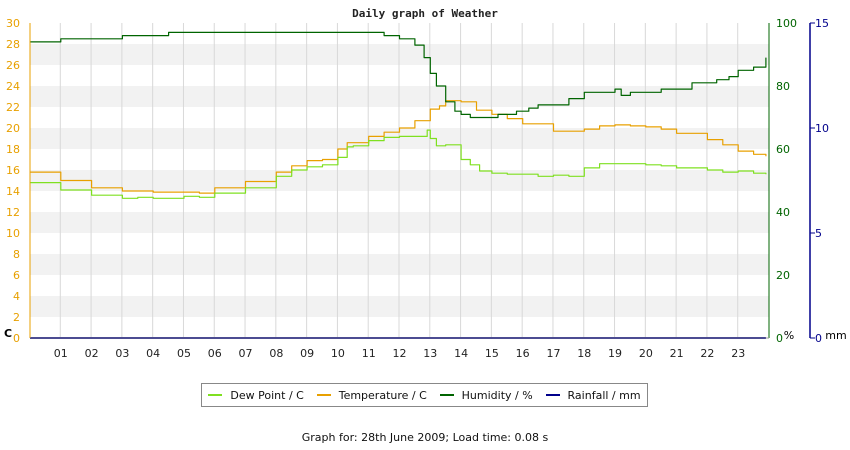 The width and height of the screenshot is (850, 450). What do you see at coordinates (369, 353) in the screenshot?
I see `x-tick-label: 11` at bounding box center [369, 353].